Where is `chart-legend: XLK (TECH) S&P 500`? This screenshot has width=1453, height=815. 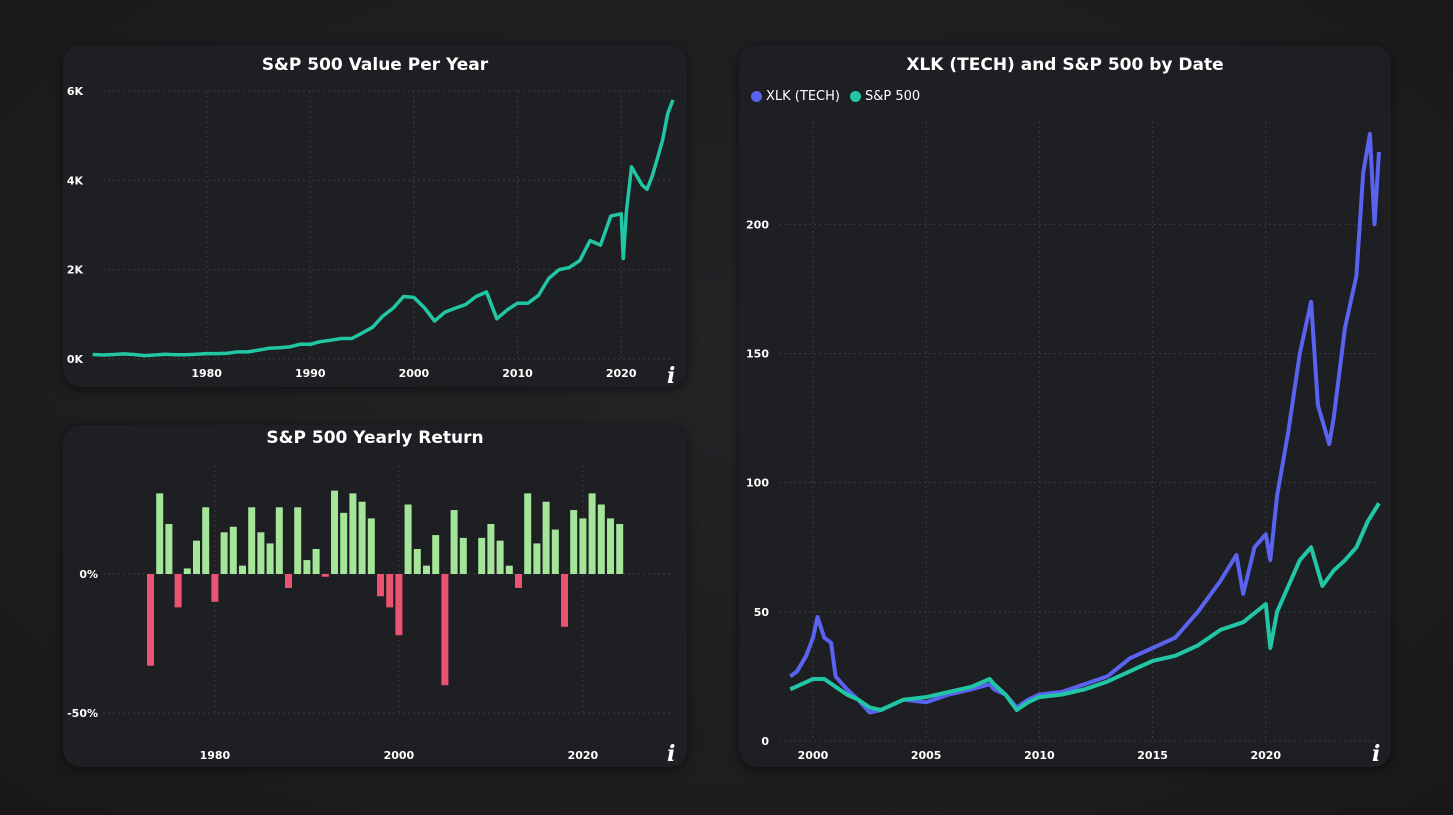 chart-legend: XLK (TECH) S&P 500 is located at coordinates (837, 96).